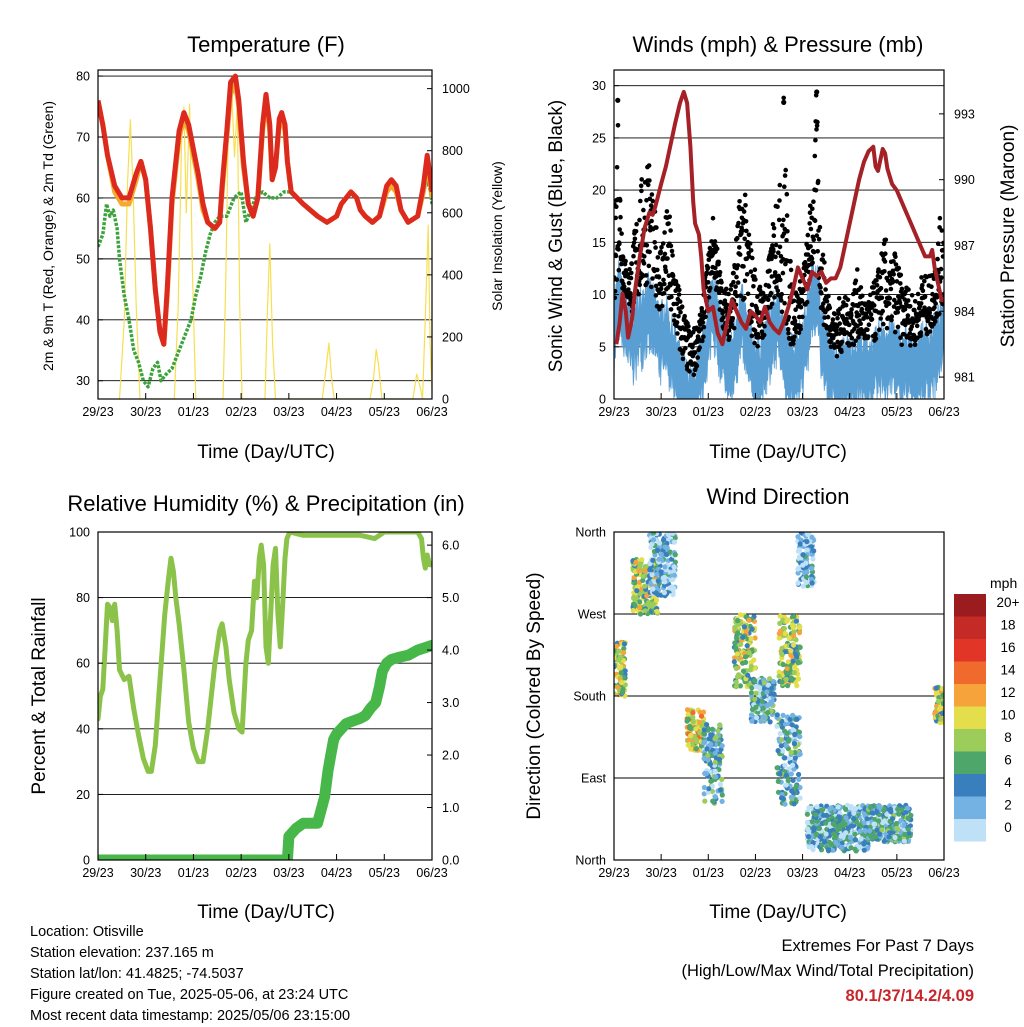  What do you see at coordinates (83, 795) in the screenshot?
I see `y-tick-label: 20` at bounding box center [83, 795].